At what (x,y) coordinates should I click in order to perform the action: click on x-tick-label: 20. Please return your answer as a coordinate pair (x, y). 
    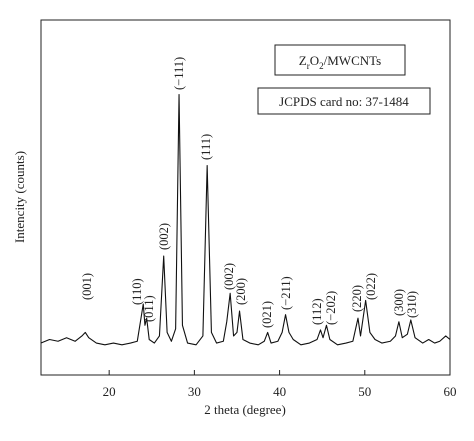
    Looking at the image, I should click on (109, 391).